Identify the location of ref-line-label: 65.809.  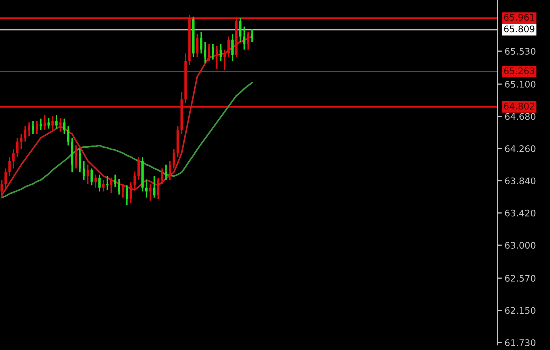
(519, 29).